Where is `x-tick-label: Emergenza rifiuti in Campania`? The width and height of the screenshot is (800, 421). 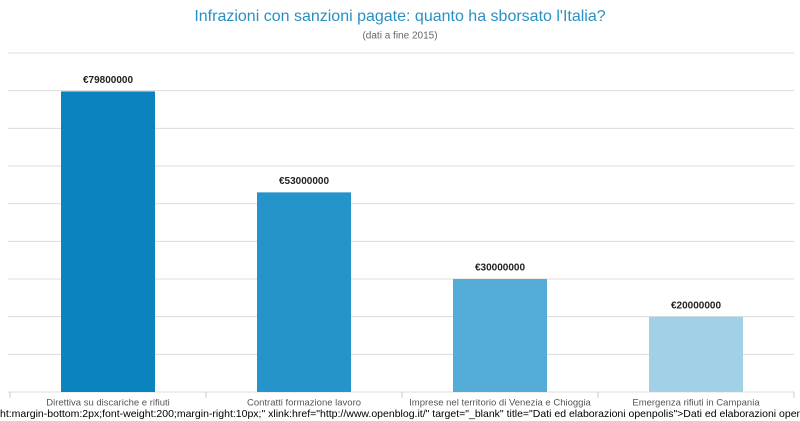
x-tick-label: Emergenza rifiuti in Campania is located at coordinates (696, 403).